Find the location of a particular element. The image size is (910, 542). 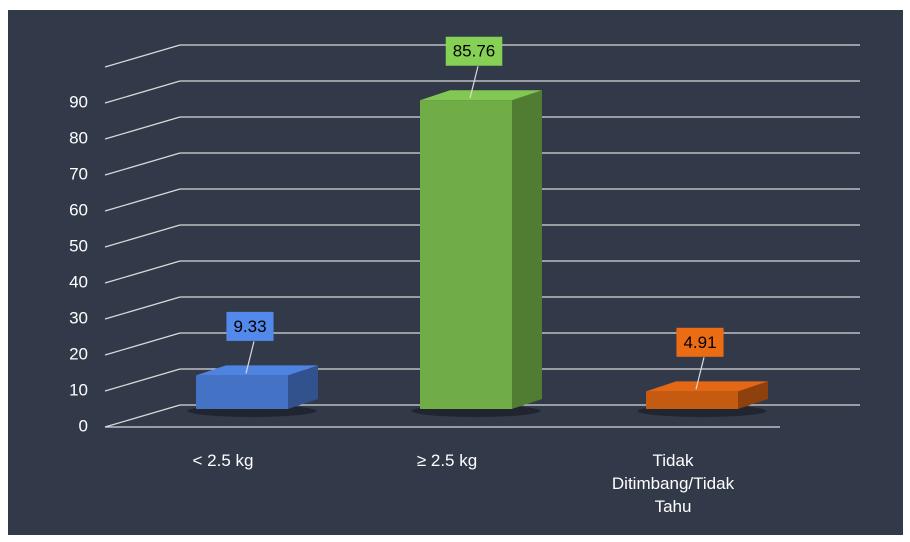

y-tick-label: 10 is located at coordinates (78, 389).